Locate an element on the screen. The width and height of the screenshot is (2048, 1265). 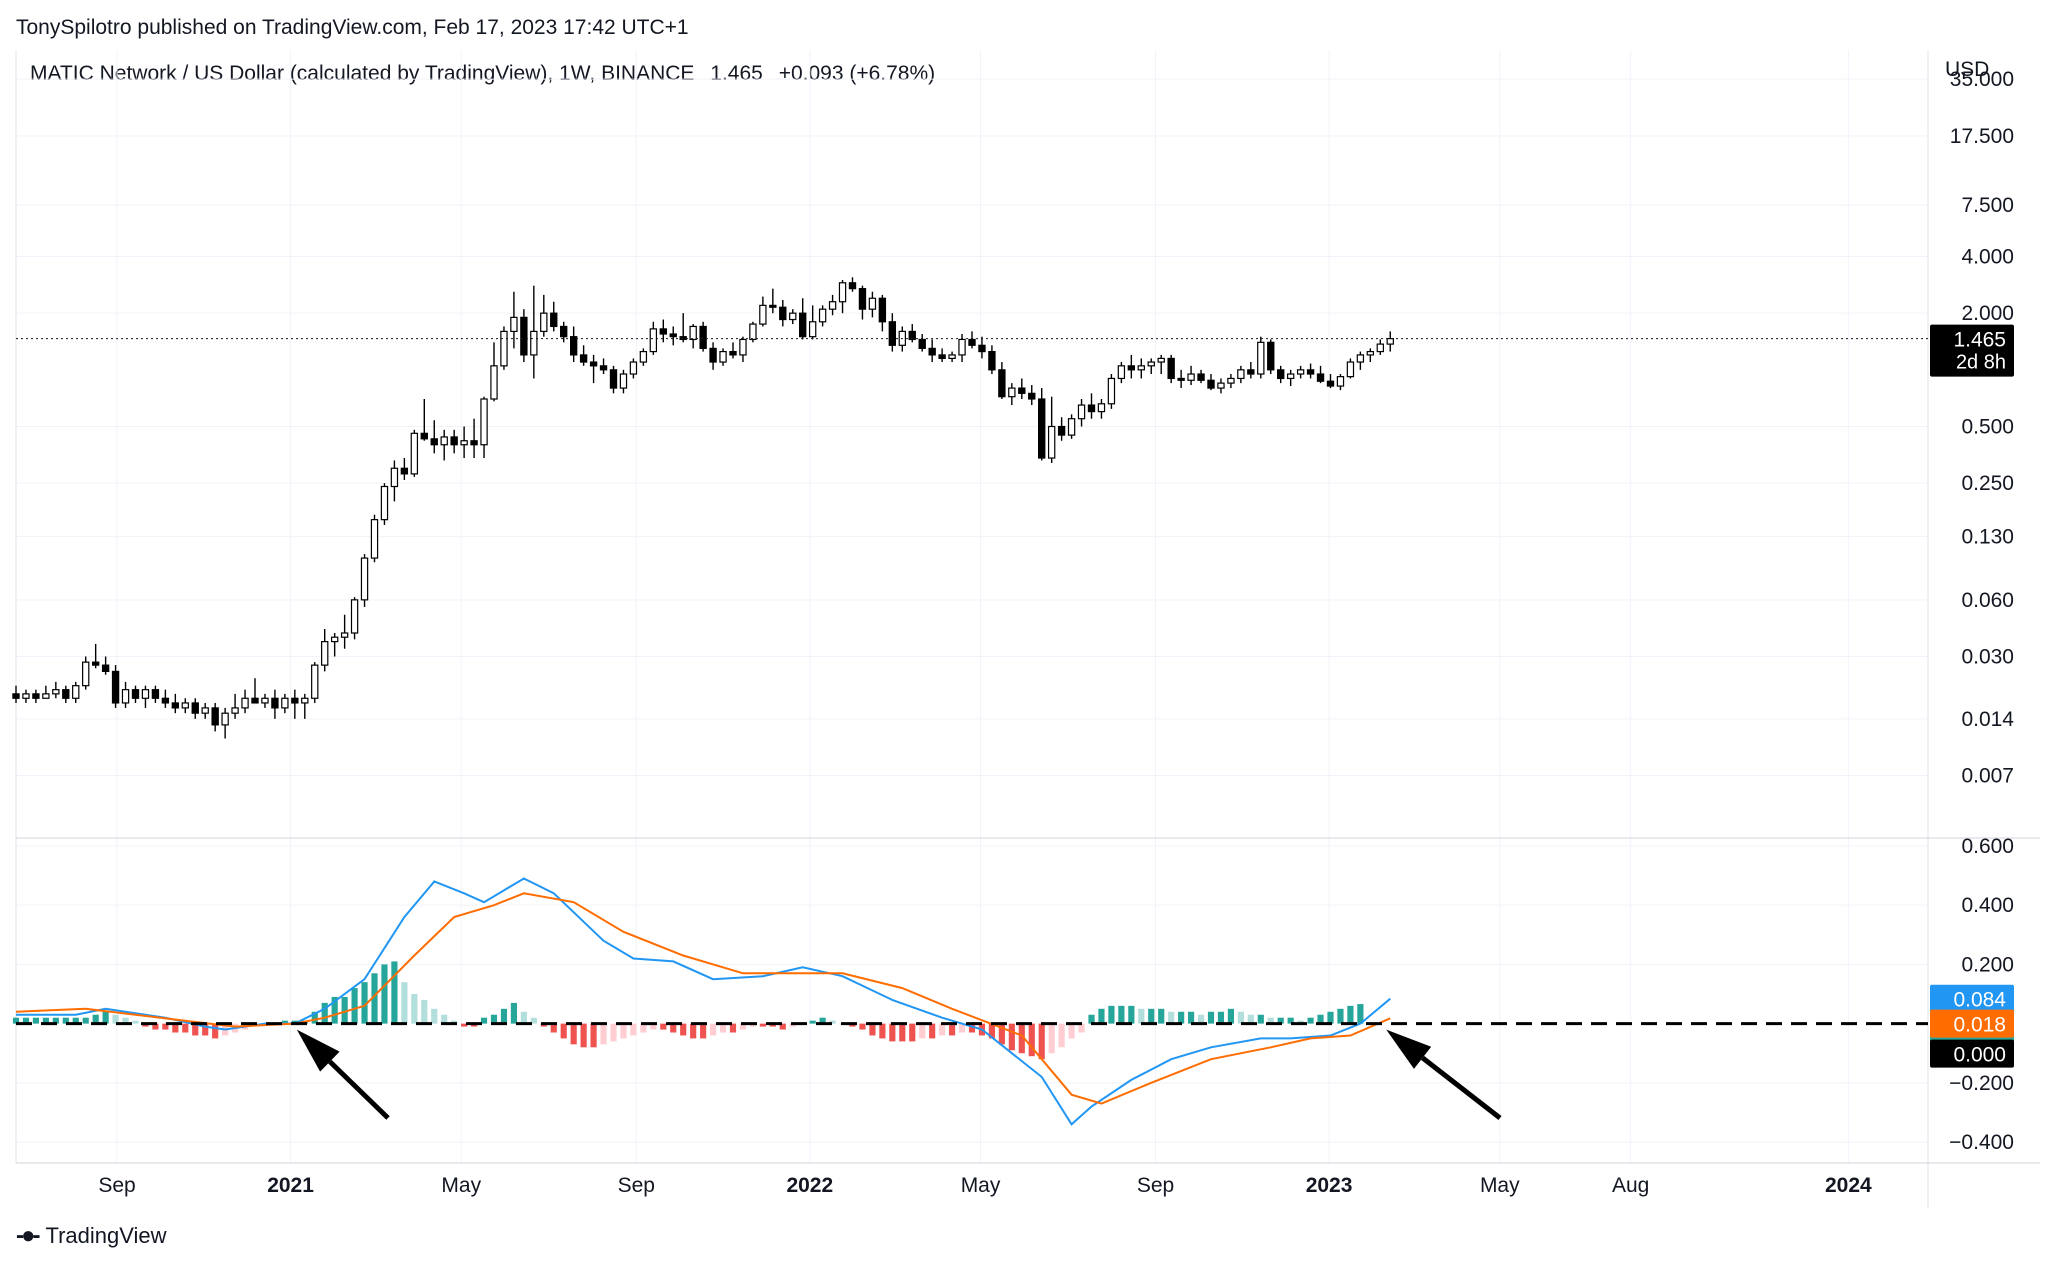
time-tick-label: 2023 is located at coordinates (1329, 1185).